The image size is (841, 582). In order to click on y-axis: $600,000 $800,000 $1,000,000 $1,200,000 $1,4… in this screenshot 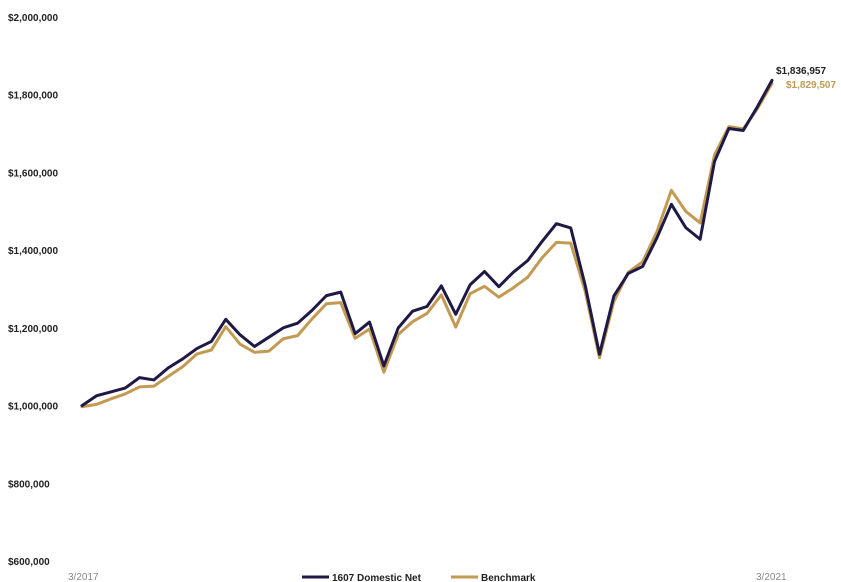, I will do `click(33, 290)`.